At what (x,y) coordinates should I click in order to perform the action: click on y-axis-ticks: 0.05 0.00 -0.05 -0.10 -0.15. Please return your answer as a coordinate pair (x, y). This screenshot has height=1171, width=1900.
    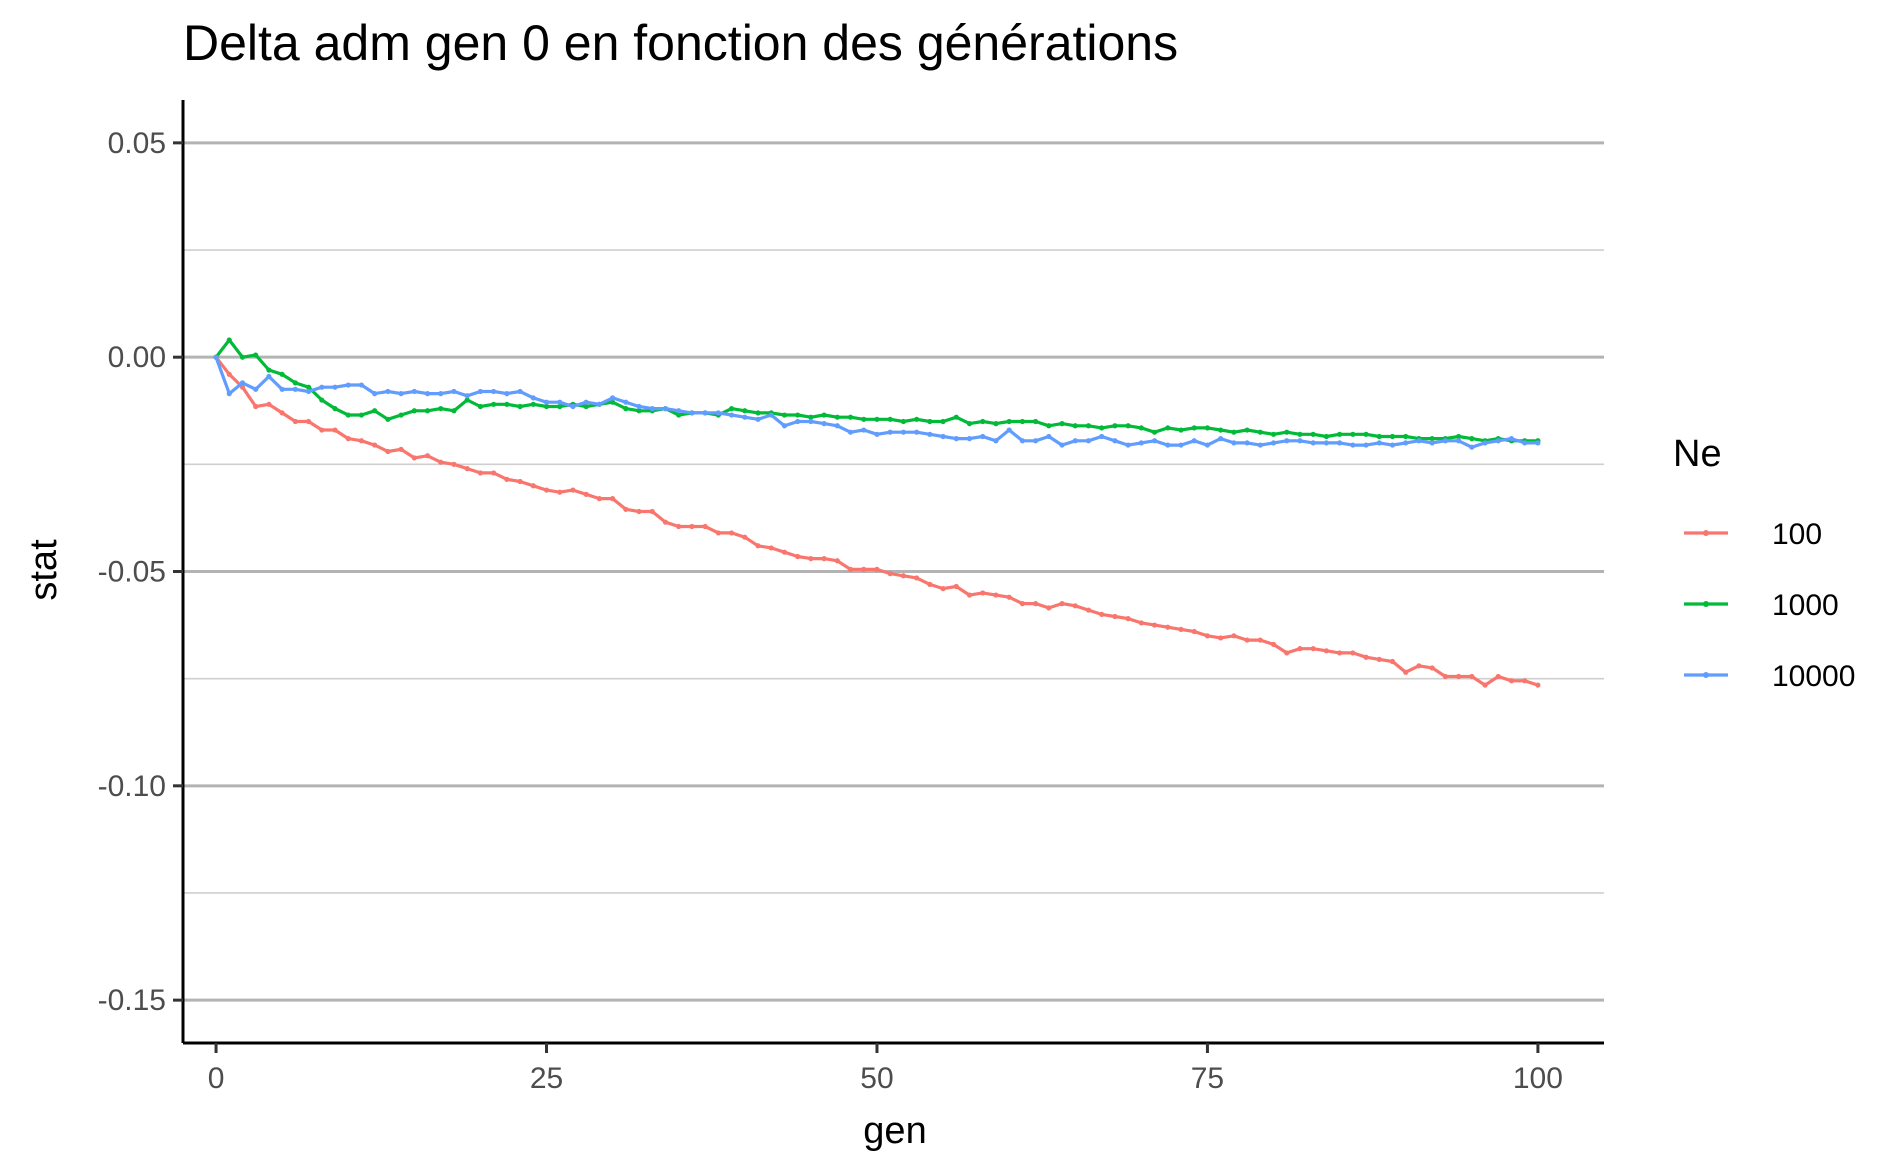
    Looking at the image, I should click on (140, 572).